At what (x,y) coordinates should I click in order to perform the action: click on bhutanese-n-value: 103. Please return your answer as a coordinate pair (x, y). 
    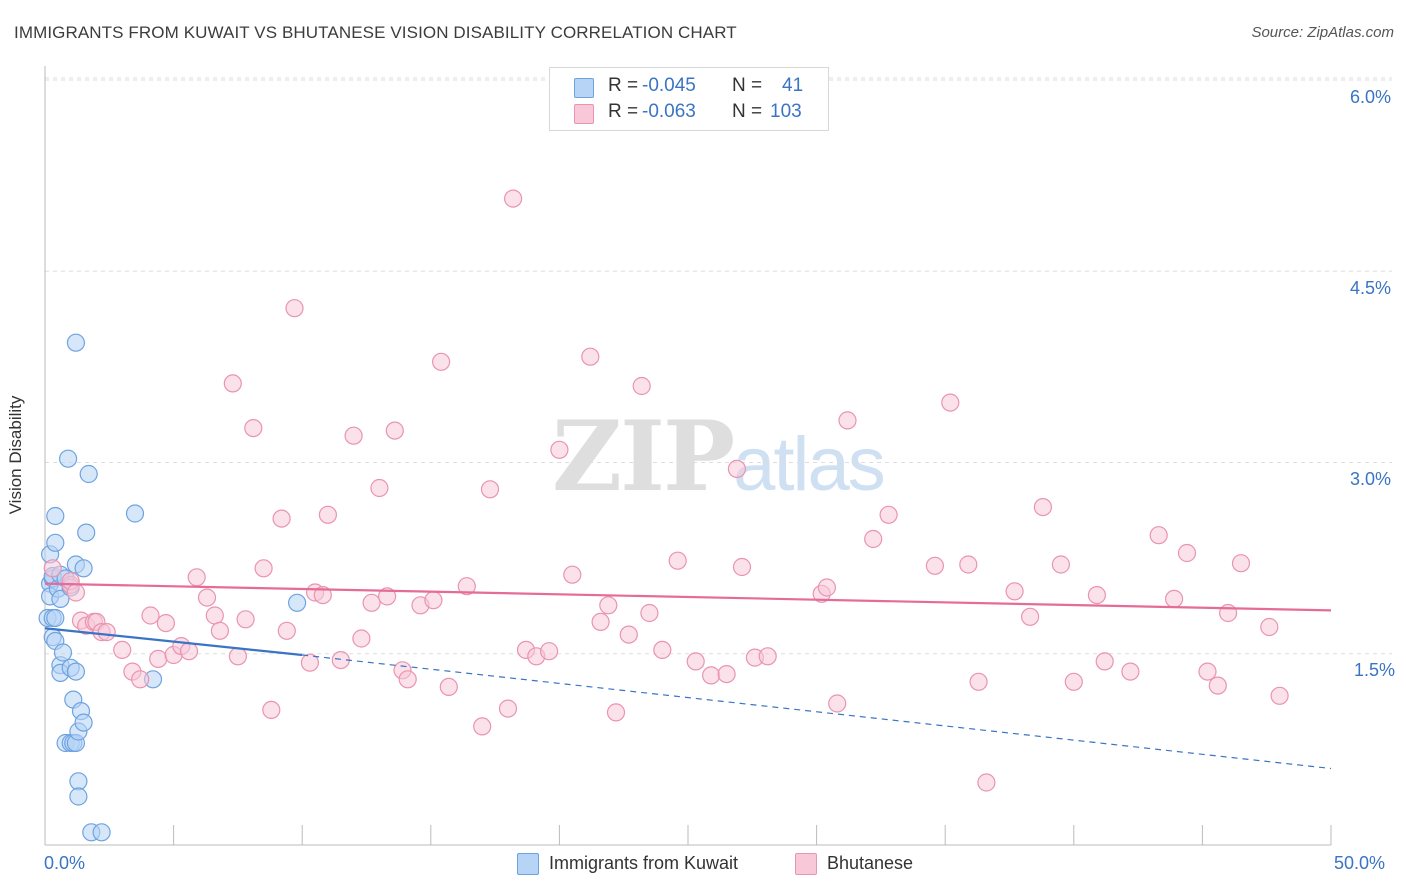
    Looking at the image, I should click on (786, 111).